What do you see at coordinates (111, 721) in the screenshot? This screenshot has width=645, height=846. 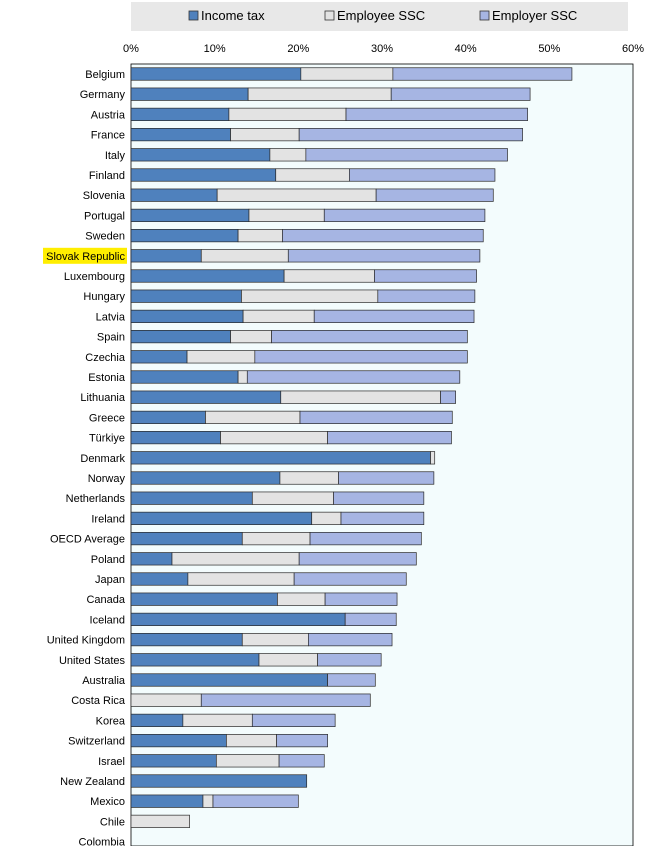 I see `category-label: Korea` at bounding box center [111, 721].